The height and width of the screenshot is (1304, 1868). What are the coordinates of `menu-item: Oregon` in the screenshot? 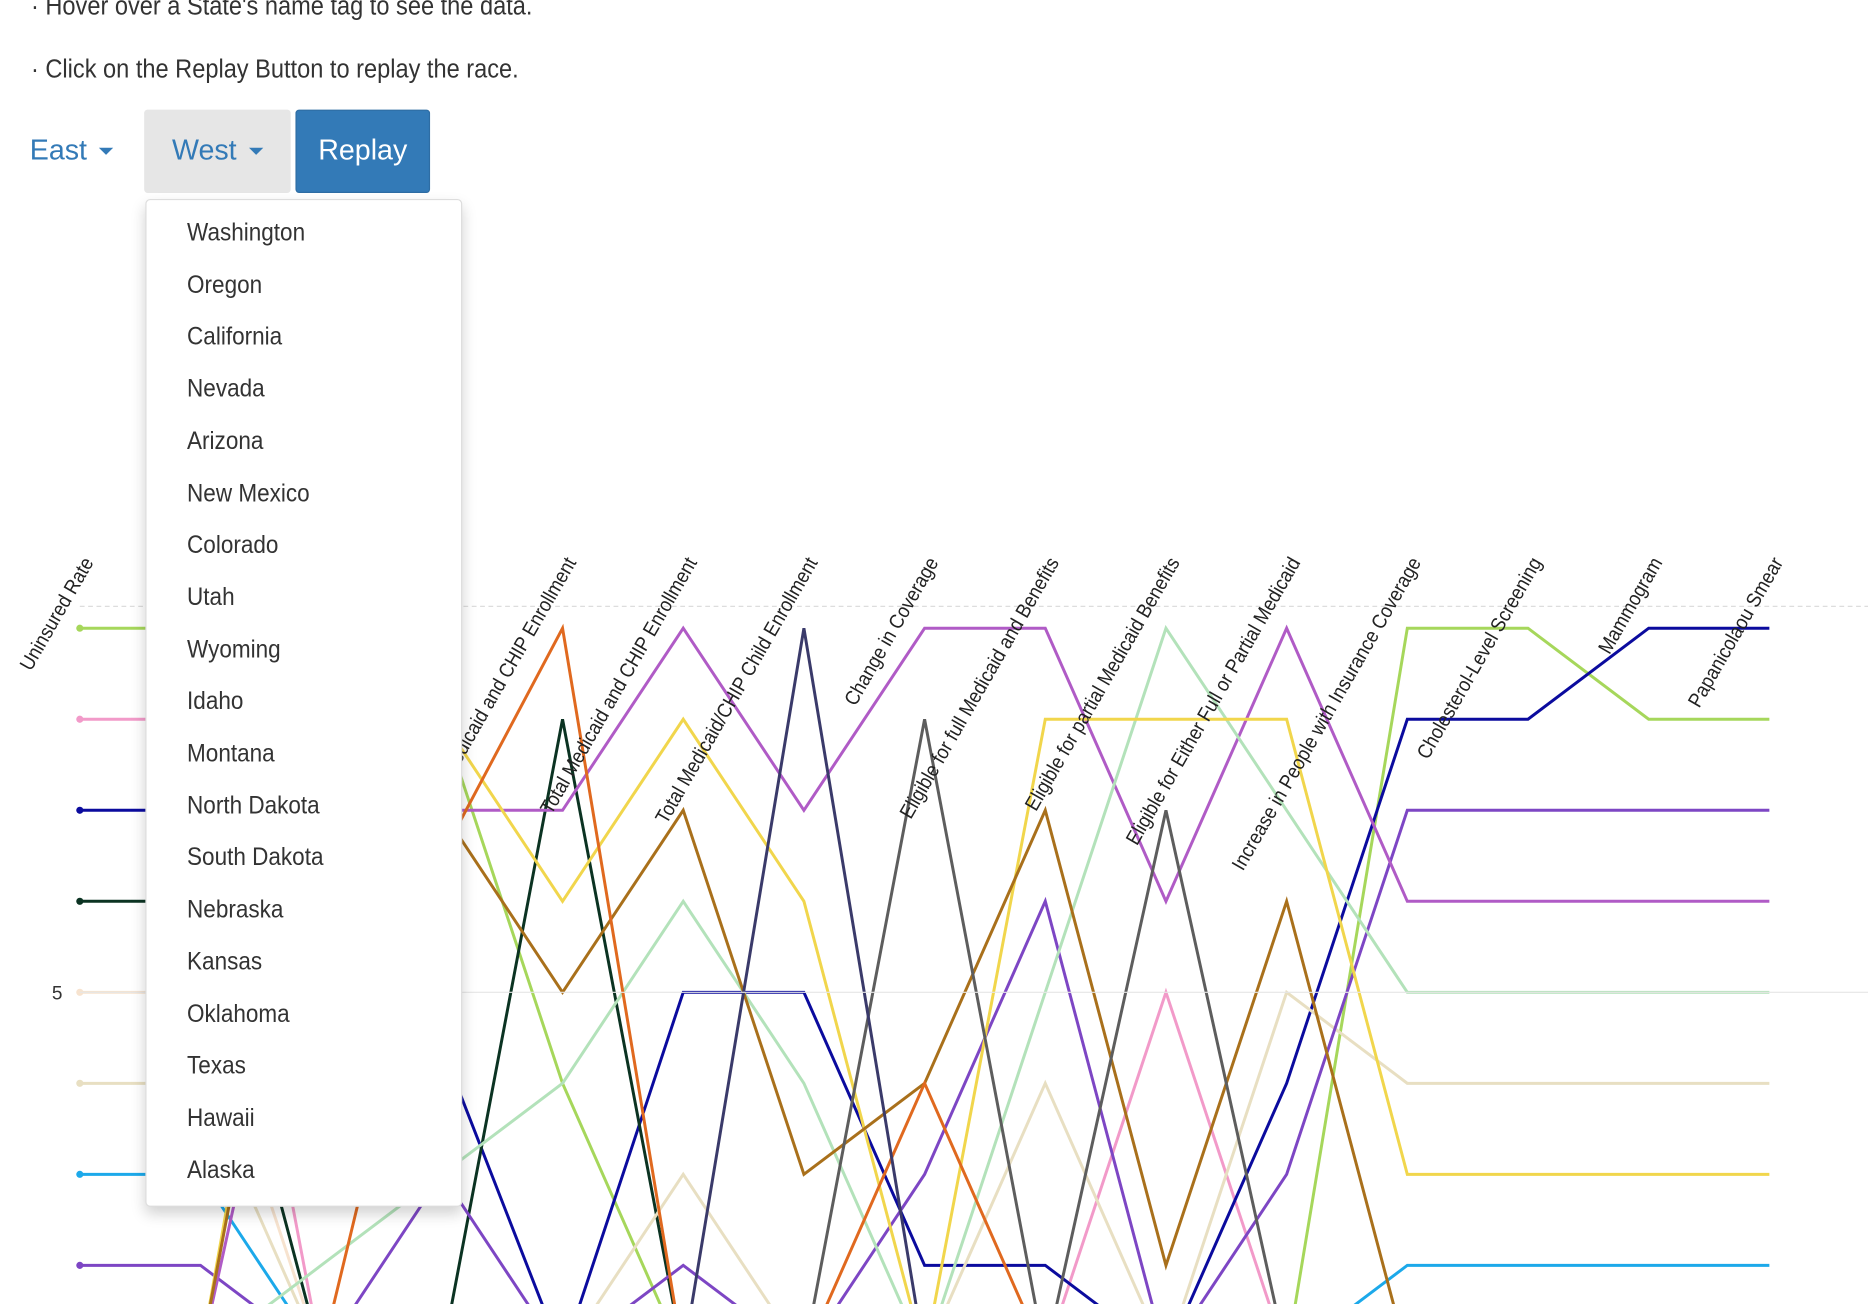 It's located at (225, 285).